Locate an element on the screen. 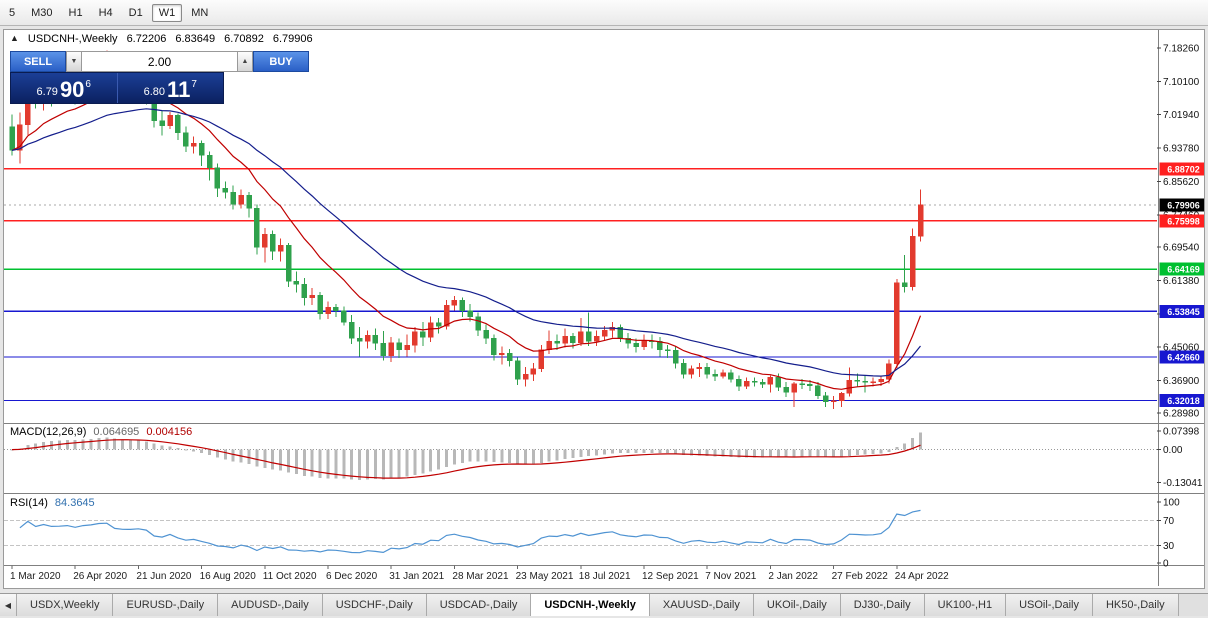 Image resolution: width=1208 pixels, height=618 pixels. tab-usdcnh-weekly: USDCNH-,Weekly is located at coordinates (590, 605).